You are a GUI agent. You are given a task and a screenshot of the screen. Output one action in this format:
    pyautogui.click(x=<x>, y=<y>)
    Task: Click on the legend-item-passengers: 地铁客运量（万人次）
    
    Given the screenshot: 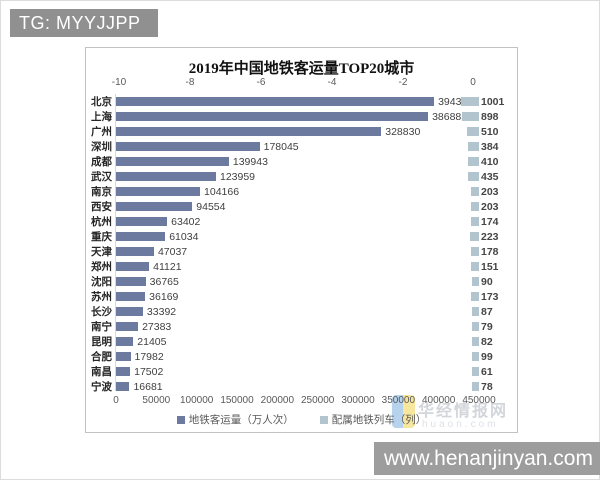 What is the action you would take?
    pyautogui.click(x=235, y=419)
    